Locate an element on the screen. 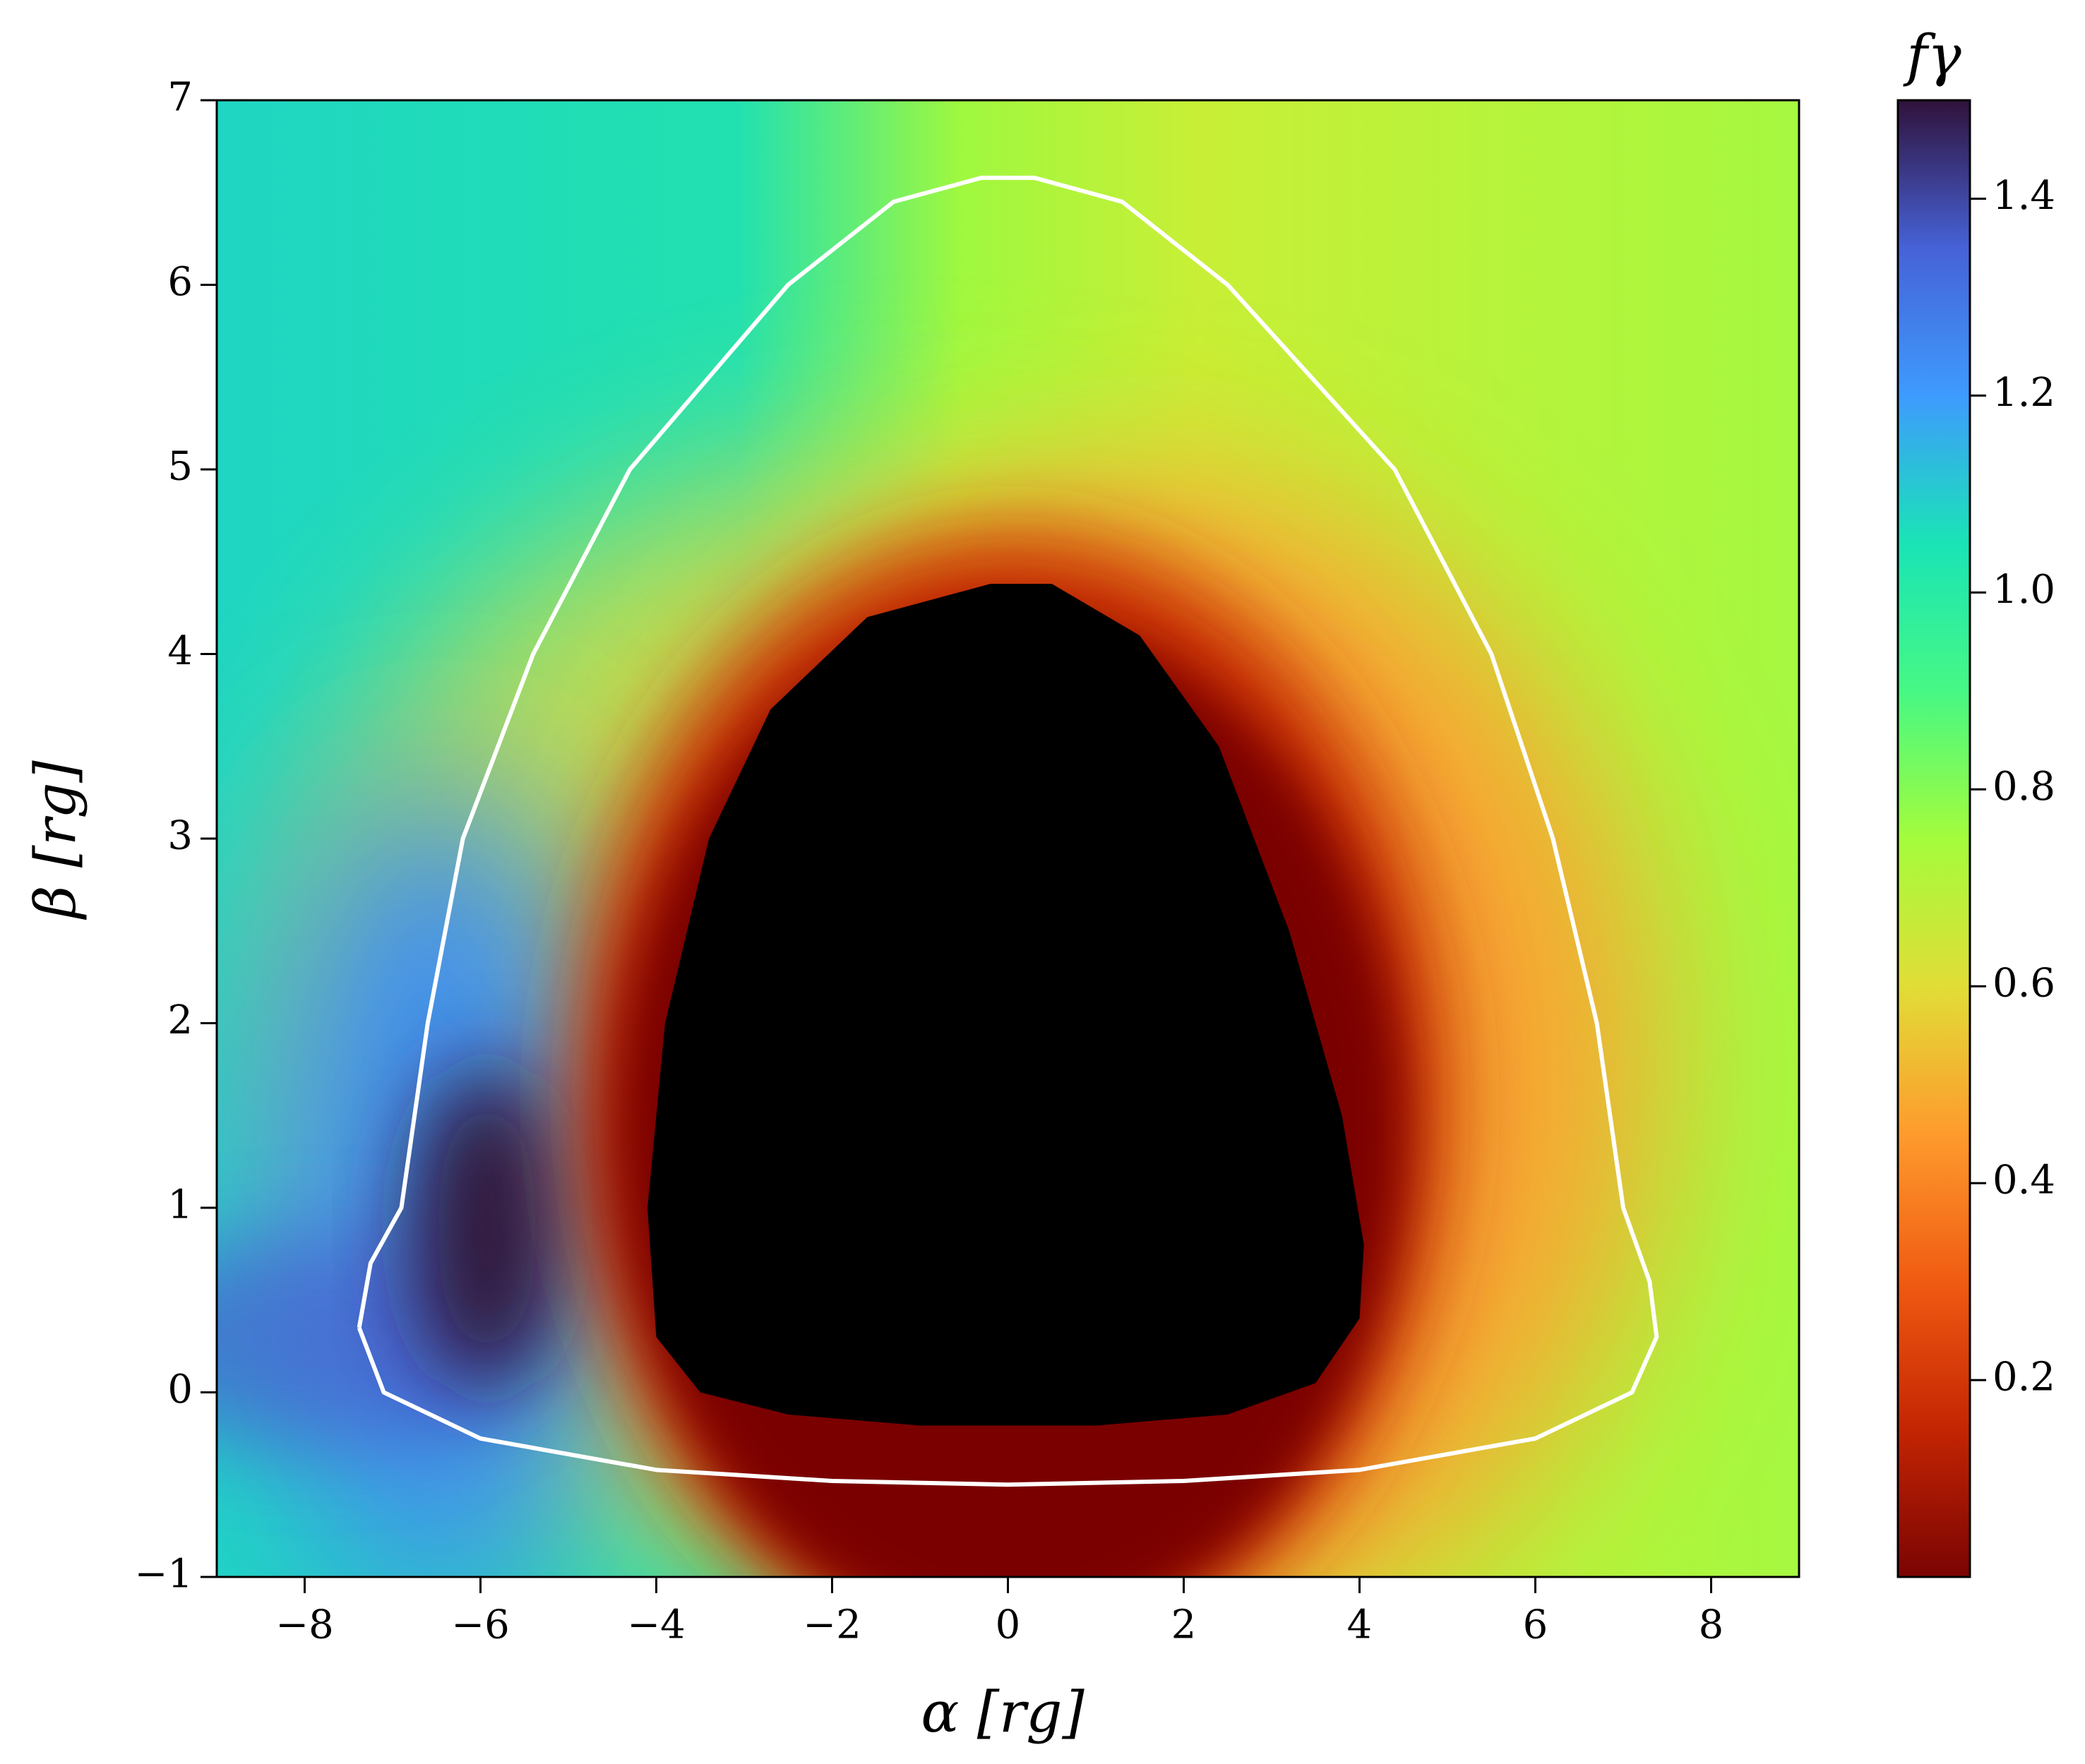  x-axis-label: α [rg] is located at coordinates (1003, 1712).